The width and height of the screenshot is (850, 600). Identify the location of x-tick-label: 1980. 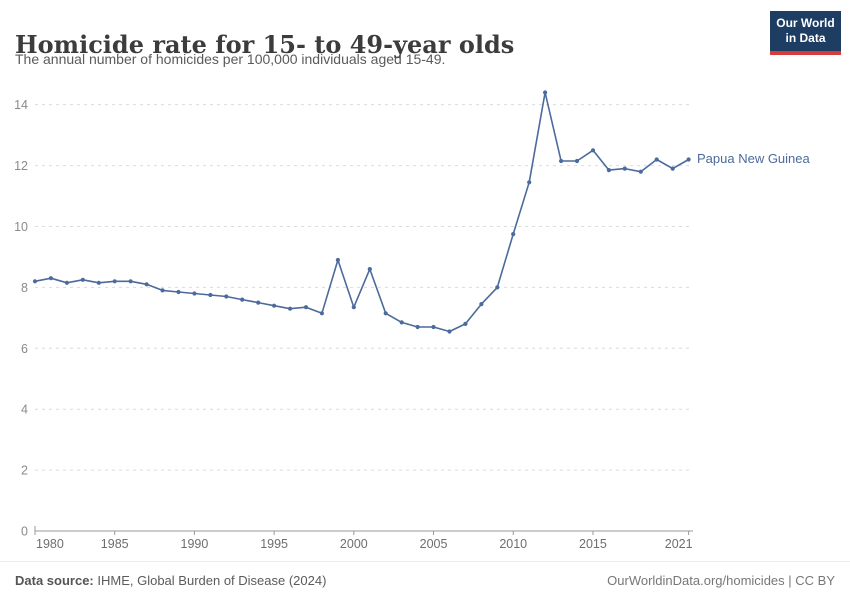
(50, 544).